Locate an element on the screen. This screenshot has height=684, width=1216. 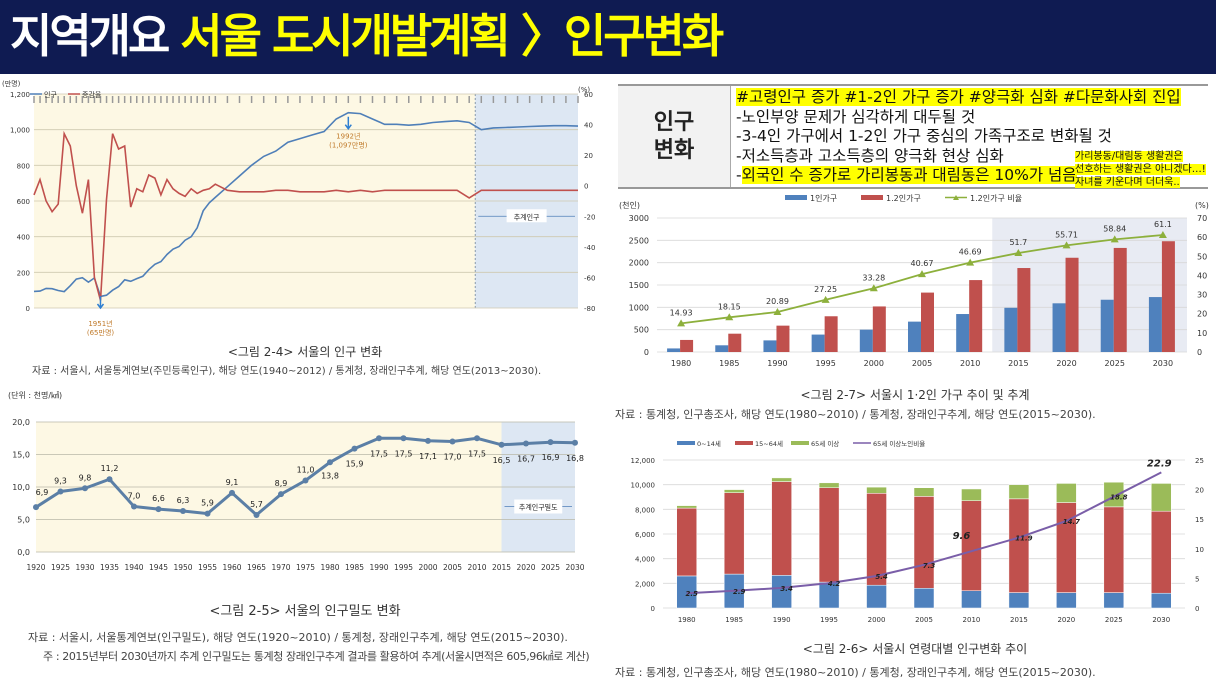
summary-hashtags: #고령인구 증가 #1-2인 가구 증가 #양극화 심화 #다문화사회 진입 is located at coordinates (958, 97).